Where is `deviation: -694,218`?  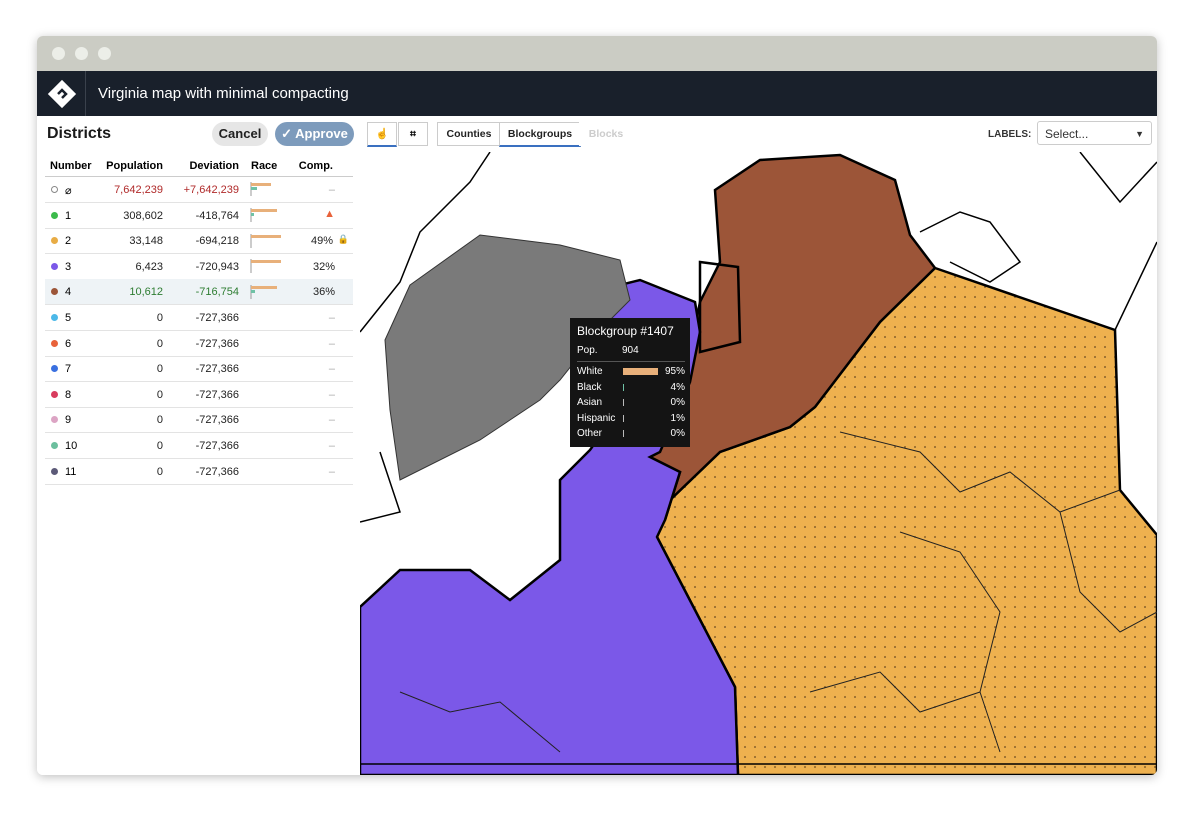 deviation: -694,218 is located at coordinates (217, 241).